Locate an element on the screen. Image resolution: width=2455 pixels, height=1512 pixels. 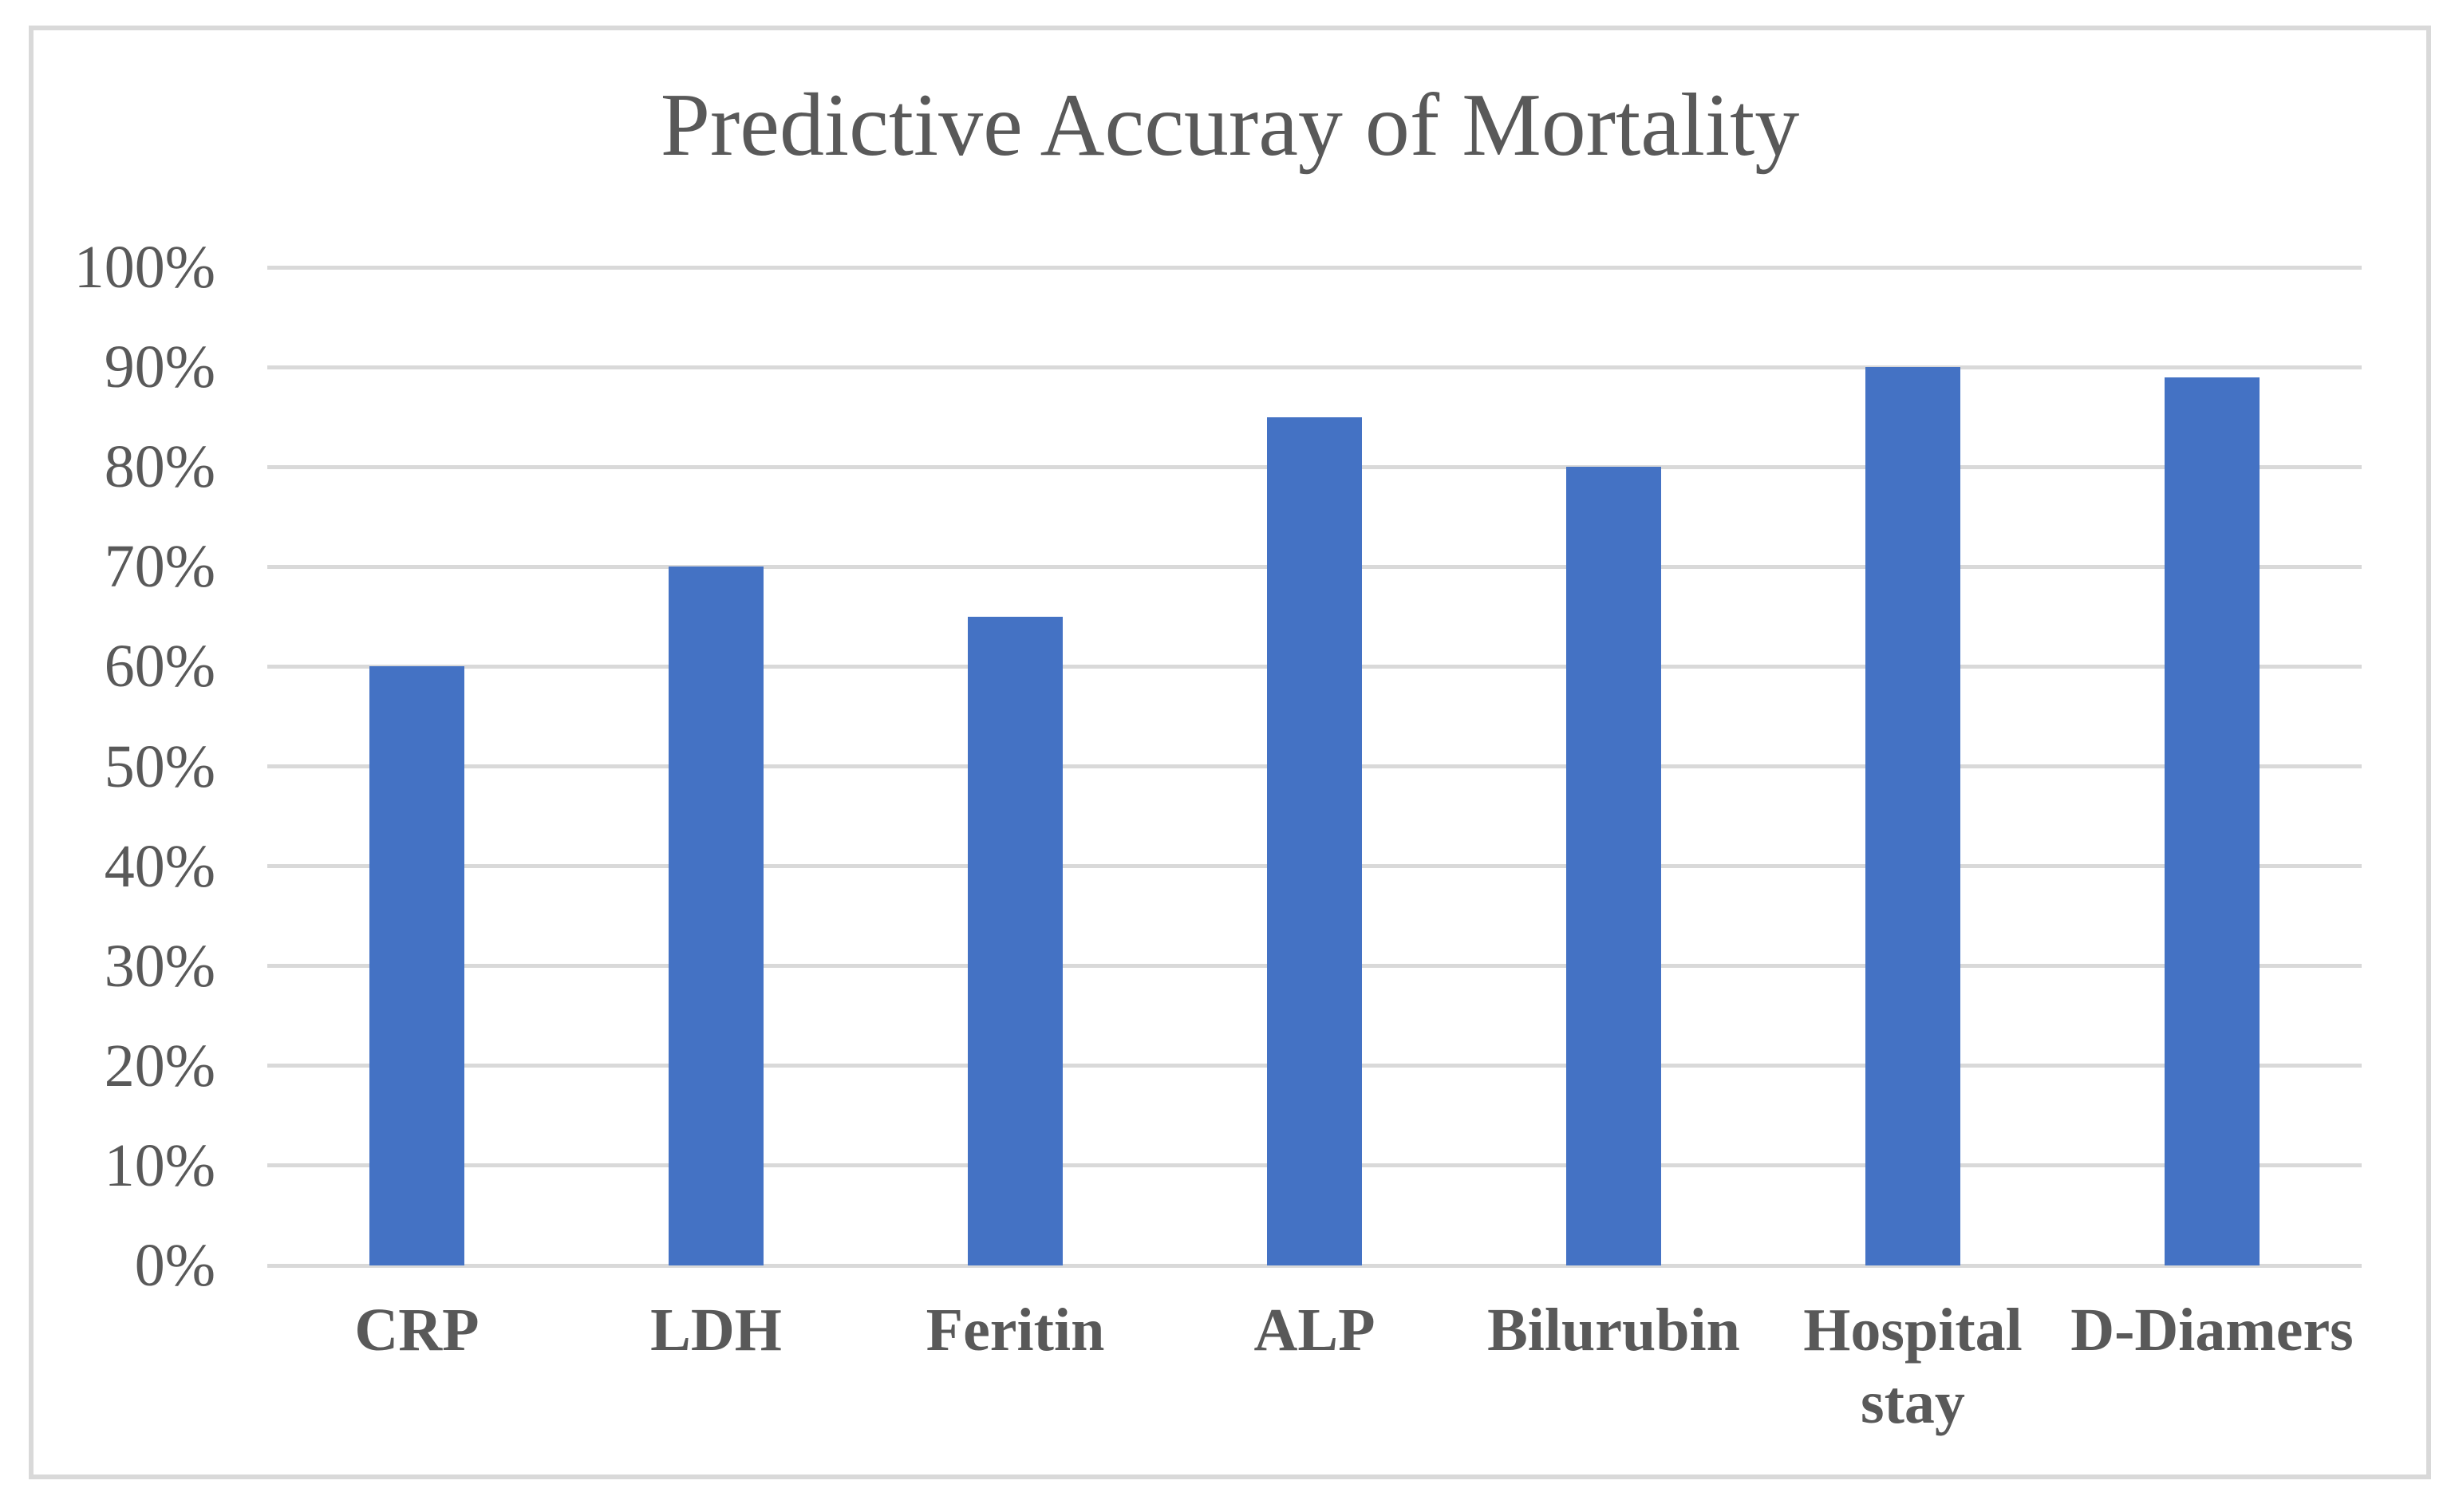
y-tick-label: 30% is located at coordinates (159, 966).